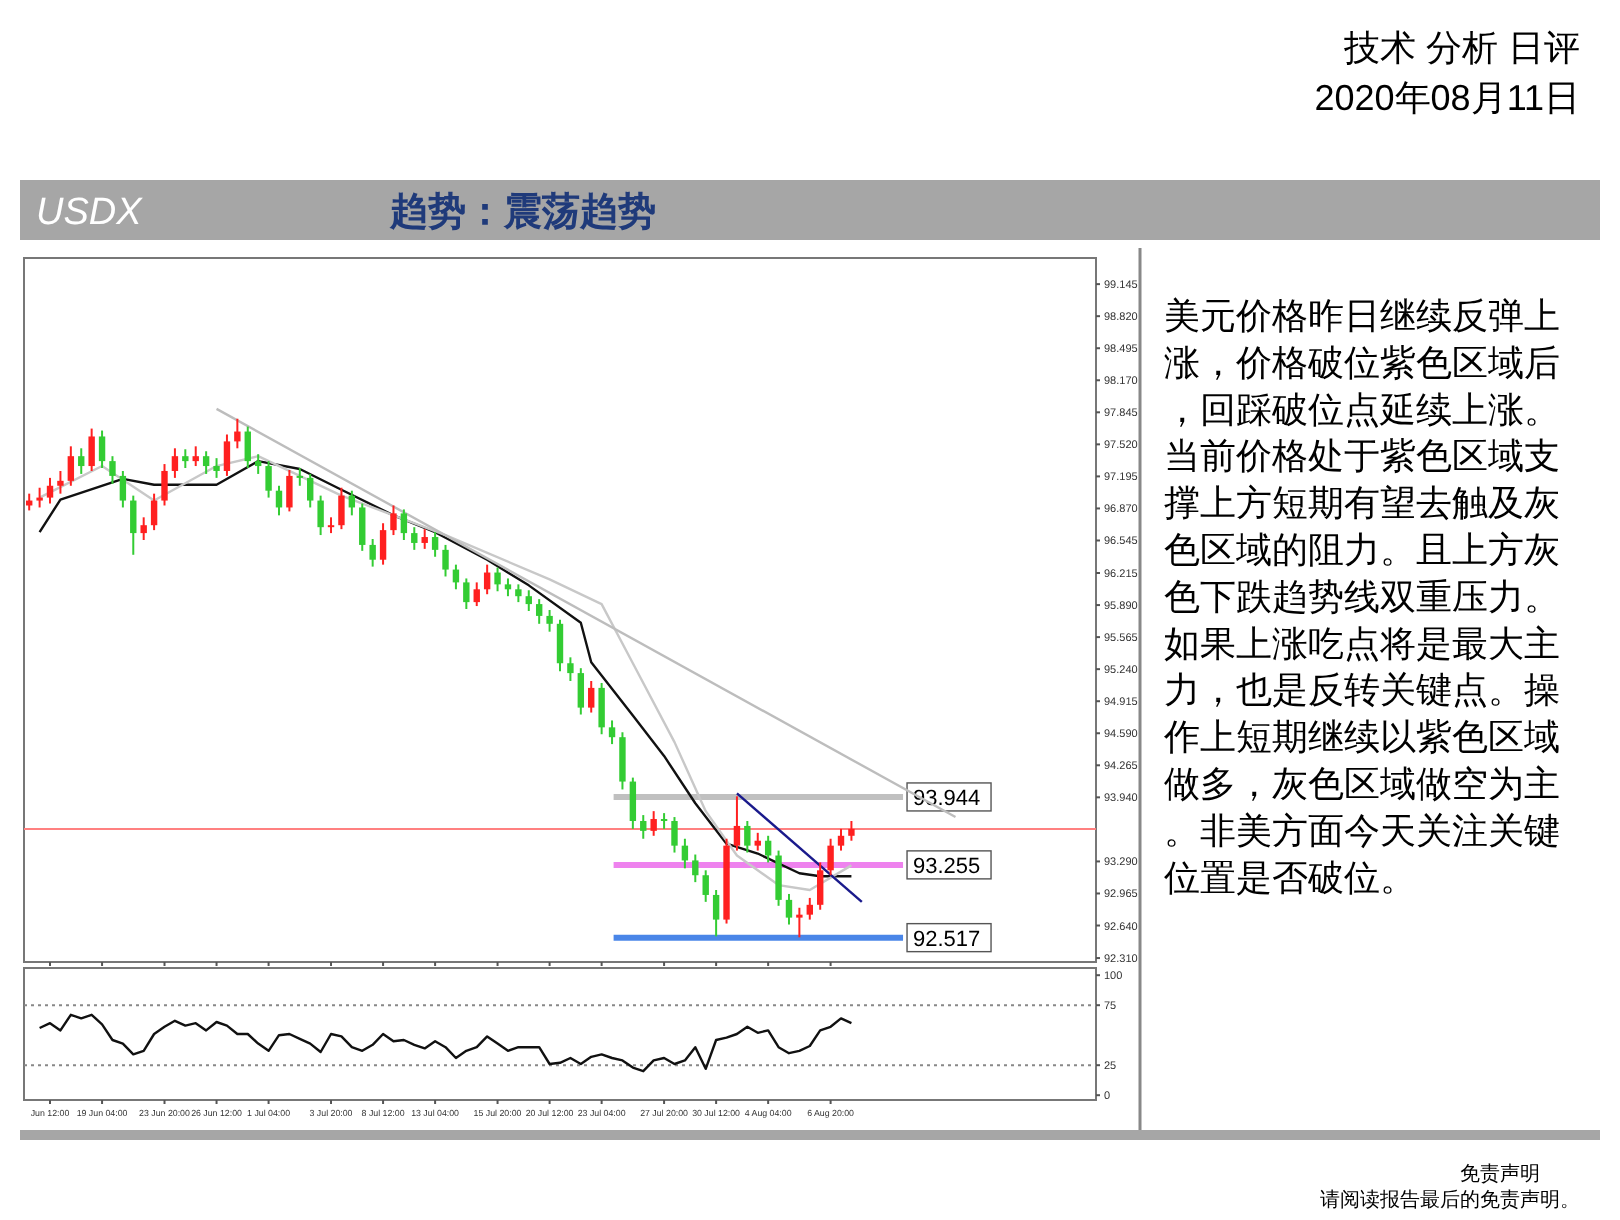  What do you see at coordinates (522, 212) in the screenshot?
I see `chart-subtitle: 趋势：震荡趋势` at bounding box center [522, 212].